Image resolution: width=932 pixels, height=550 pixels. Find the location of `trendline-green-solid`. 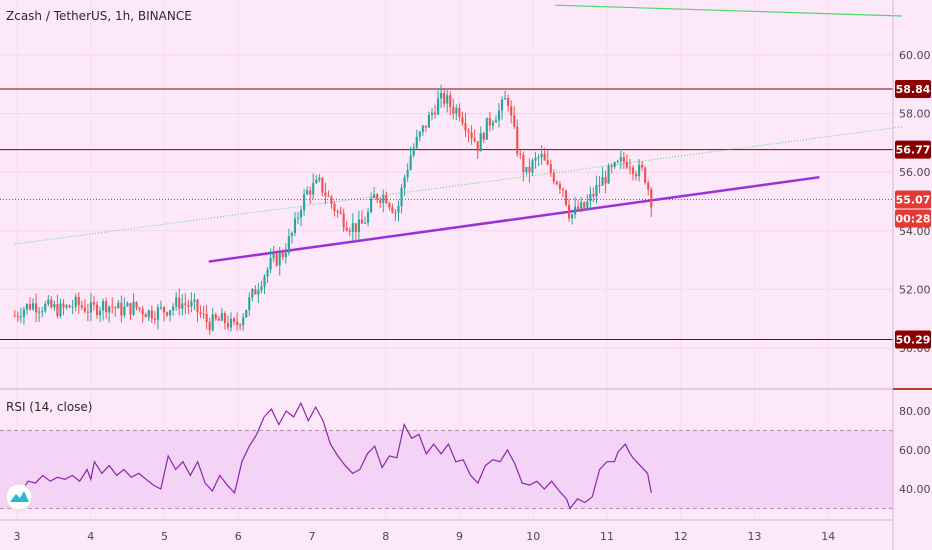

trendline-green-solid is located at coordinates (729, 10).